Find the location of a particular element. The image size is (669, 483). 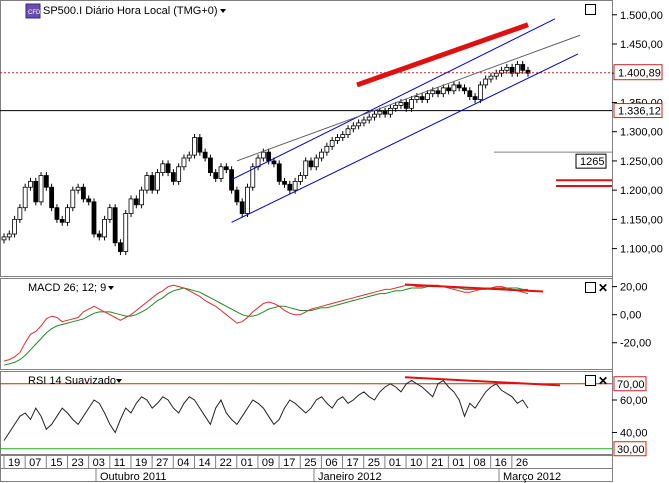

trend-thick-line is located at coordinates (442, 55).